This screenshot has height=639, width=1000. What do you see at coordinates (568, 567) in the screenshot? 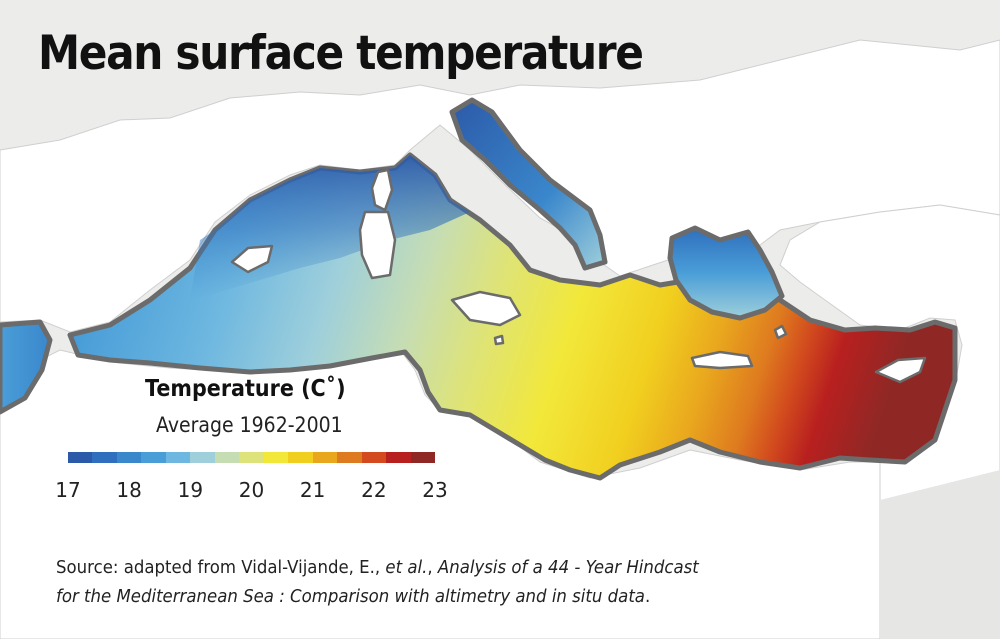
I see `source-title-part1: Analysis of a 44 - Year Hindcast` at bounding box center [568, 567].